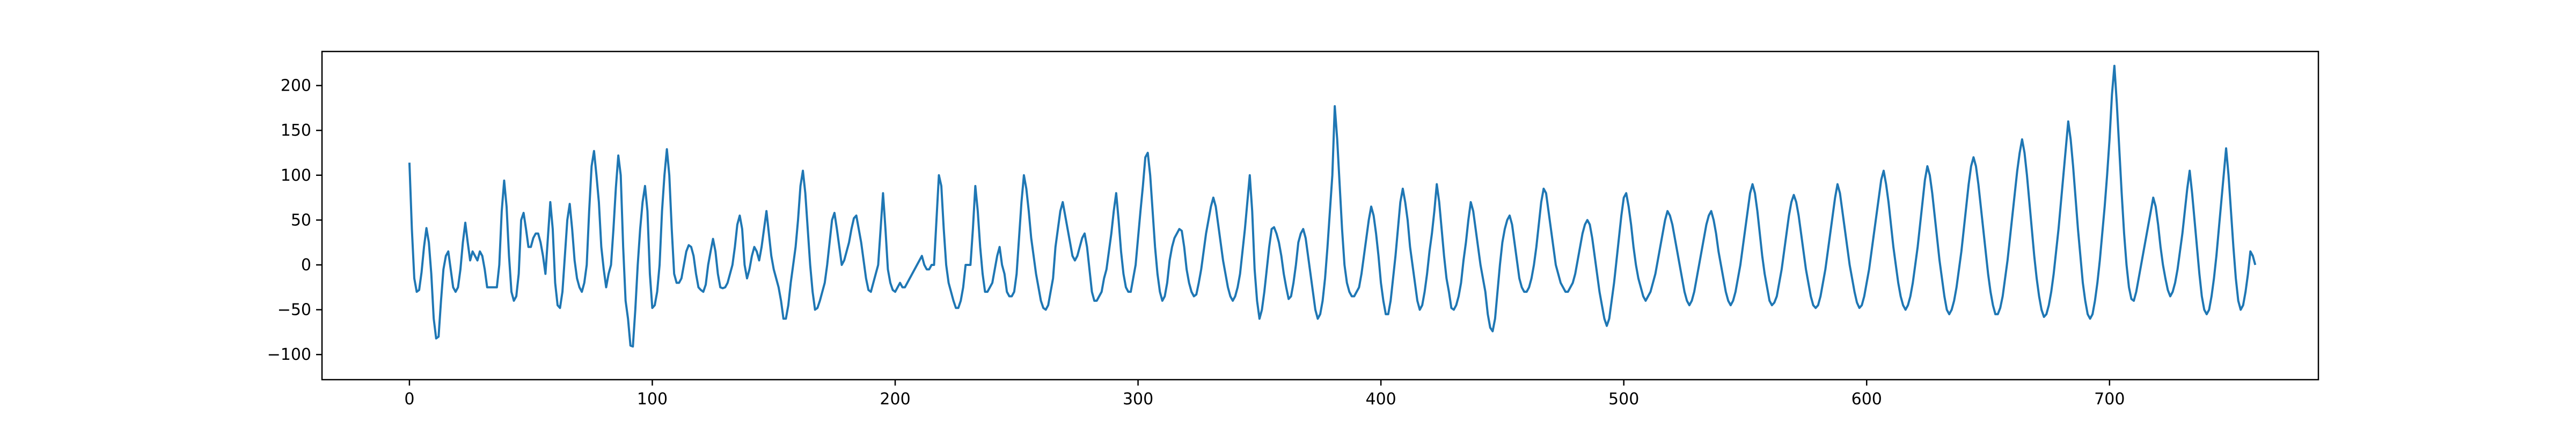  Describe the element at coordinates (409, 399) in the screenshot. I see `x-tick-label: 0` at that location.